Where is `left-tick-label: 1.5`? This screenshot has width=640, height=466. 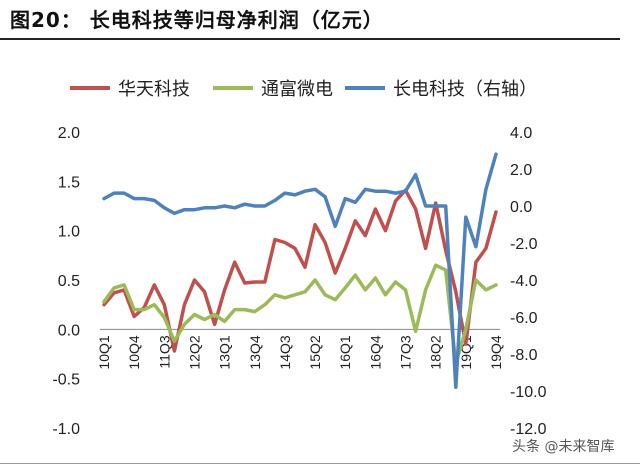 left-tick-label: 1.5 is located at coordinates (69, 182).